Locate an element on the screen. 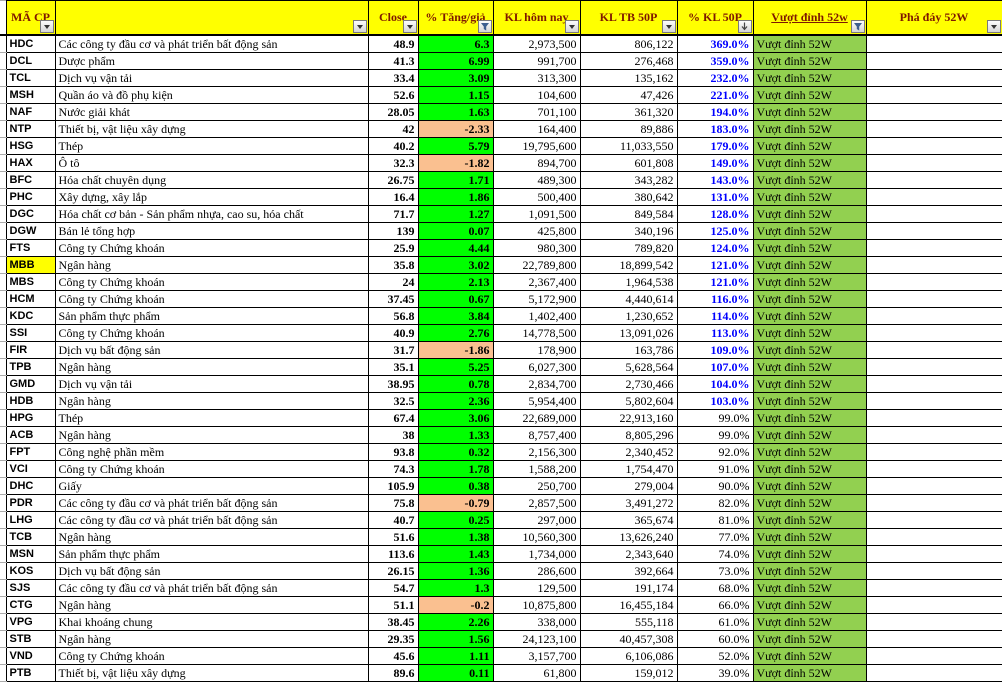 The height and width of the screenshot is (682, 1002). sort-descending-icon is located at coordinates (744, 26).